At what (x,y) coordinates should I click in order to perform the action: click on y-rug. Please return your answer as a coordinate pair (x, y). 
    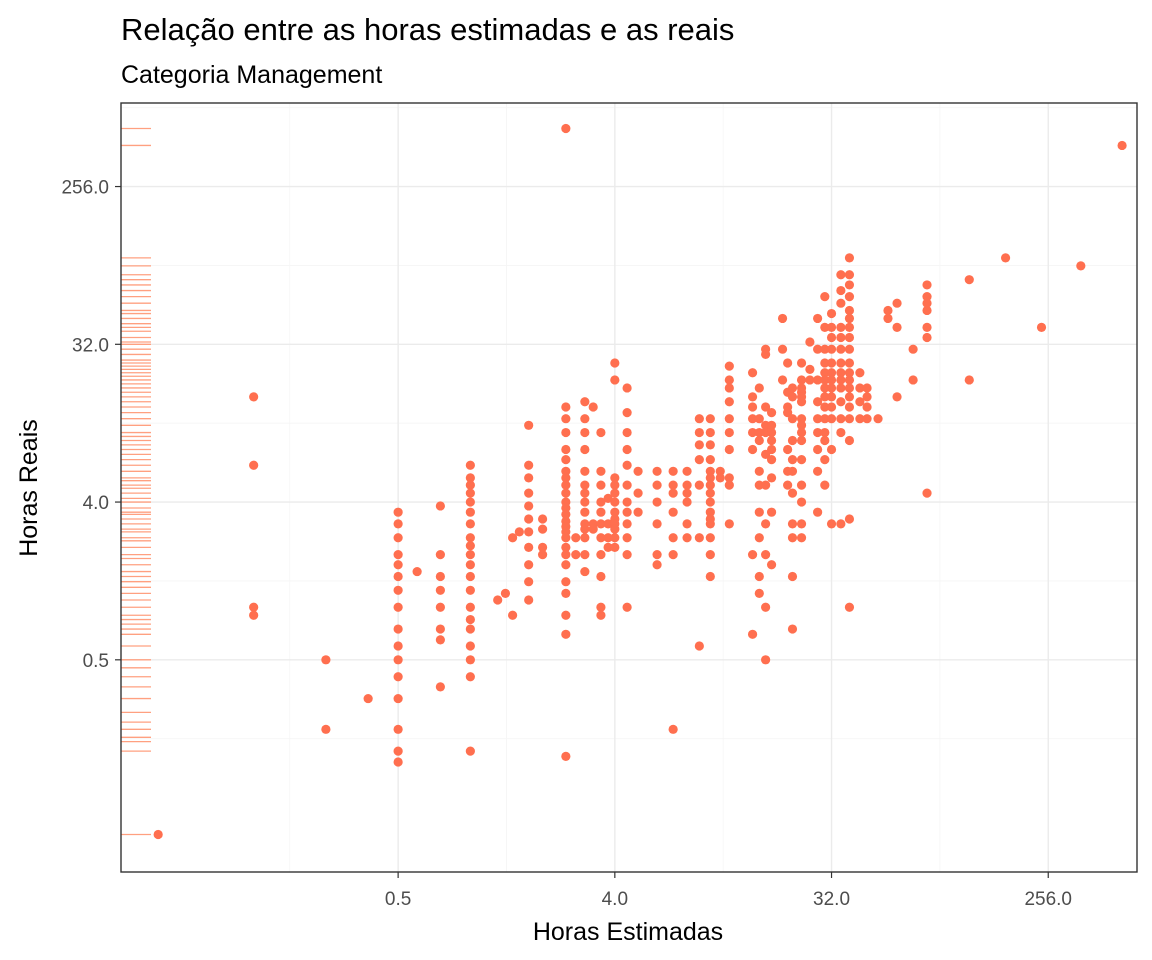
    Looking at the image, I should click on (136, 481).